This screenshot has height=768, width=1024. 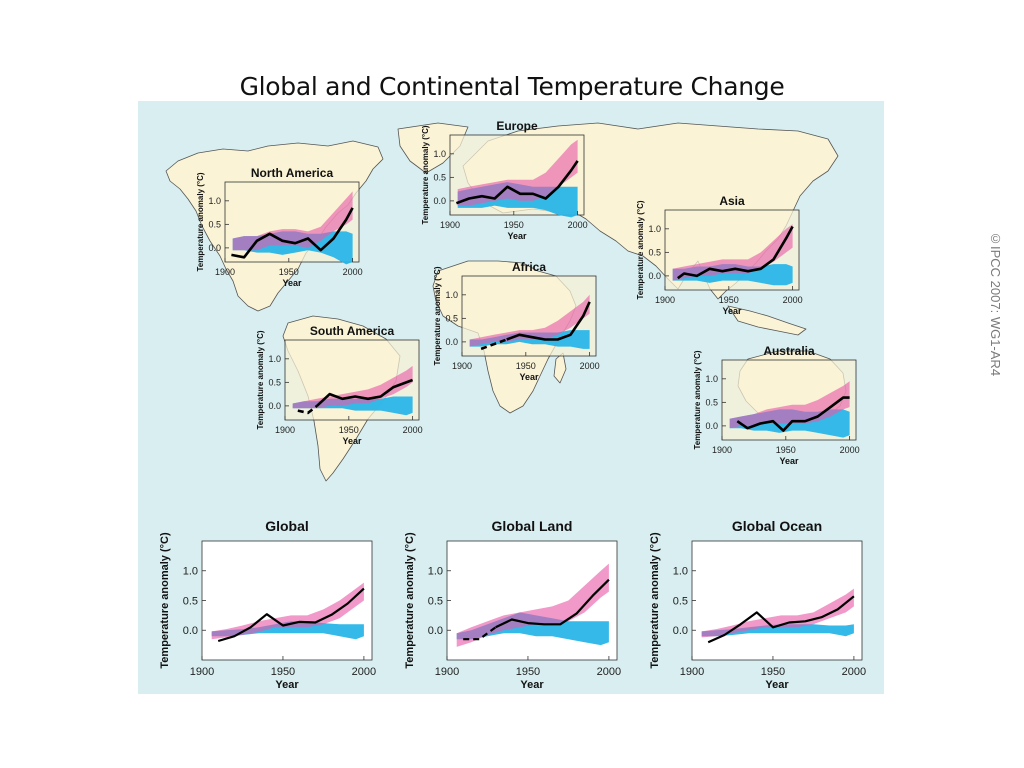 I want to click on chart-title: Global, so click(x=287, y=526).